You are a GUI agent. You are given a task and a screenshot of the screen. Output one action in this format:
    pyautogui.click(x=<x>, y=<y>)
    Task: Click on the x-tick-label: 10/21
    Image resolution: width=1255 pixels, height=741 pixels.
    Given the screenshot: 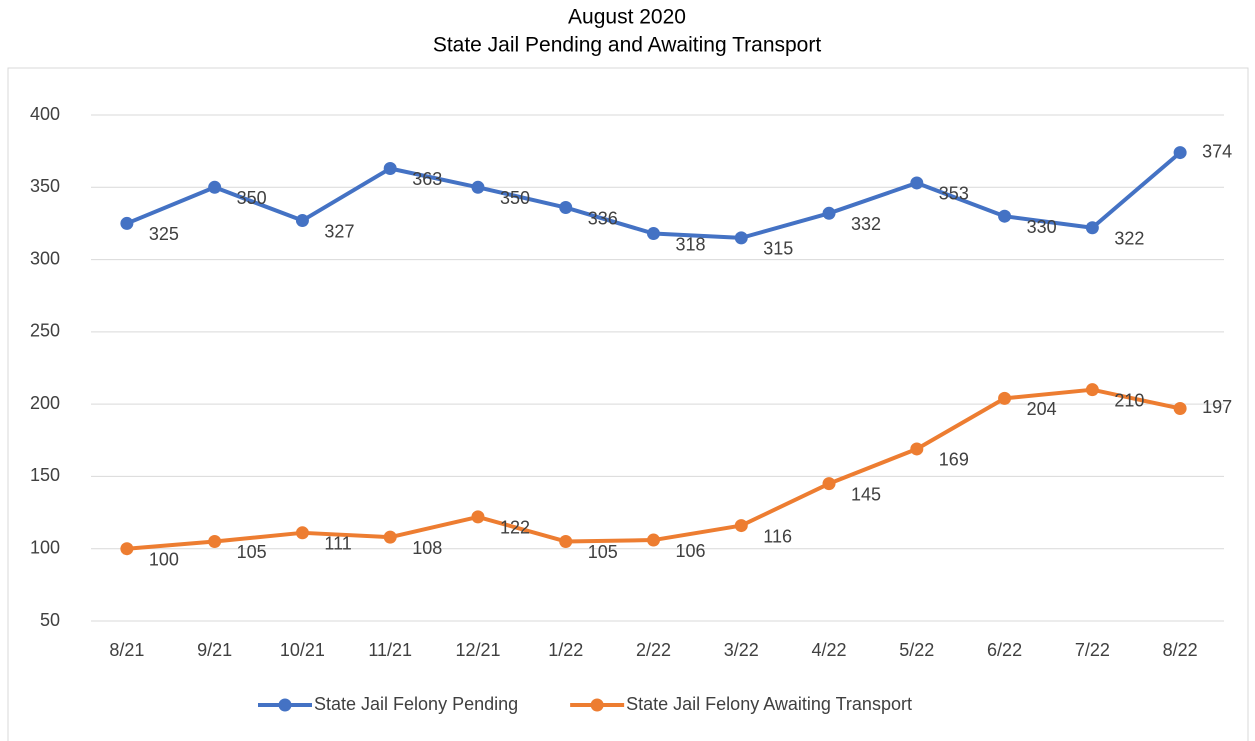 What is the action you would take?
    pyautogui.click(x=302, y=650)
    